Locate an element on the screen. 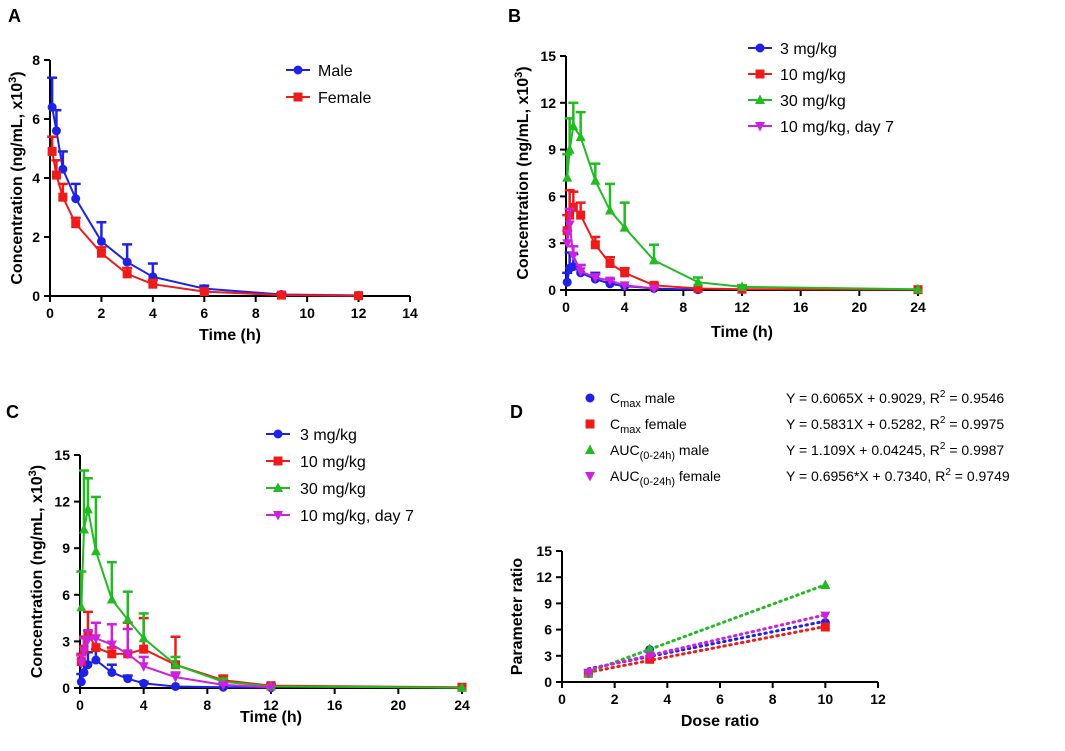 Image resolution: width=1065 pixels, height=751 pixels. legend-label: 10 mg/kg is located at coordinates (333, 462).